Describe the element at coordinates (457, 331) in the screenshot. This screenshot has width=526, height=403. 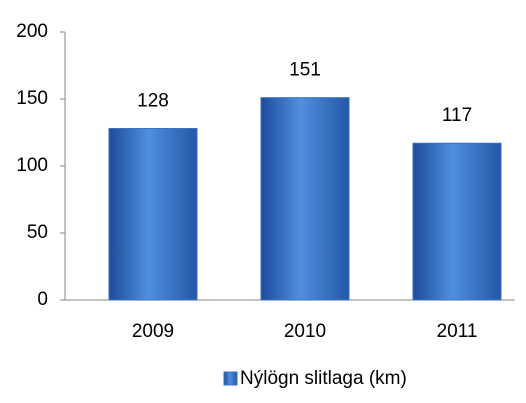
I see `x-tick-label: 2011` at that location.